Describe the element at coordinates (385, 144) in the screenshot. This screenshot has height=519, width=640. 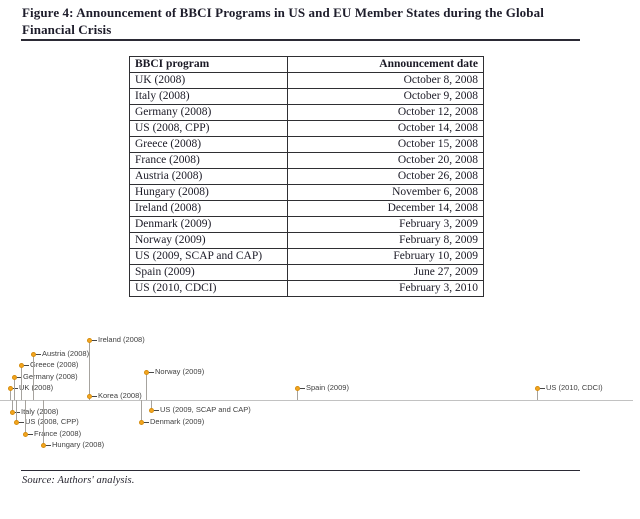
I see `table-cell-date: October 15, 2008` at that location.